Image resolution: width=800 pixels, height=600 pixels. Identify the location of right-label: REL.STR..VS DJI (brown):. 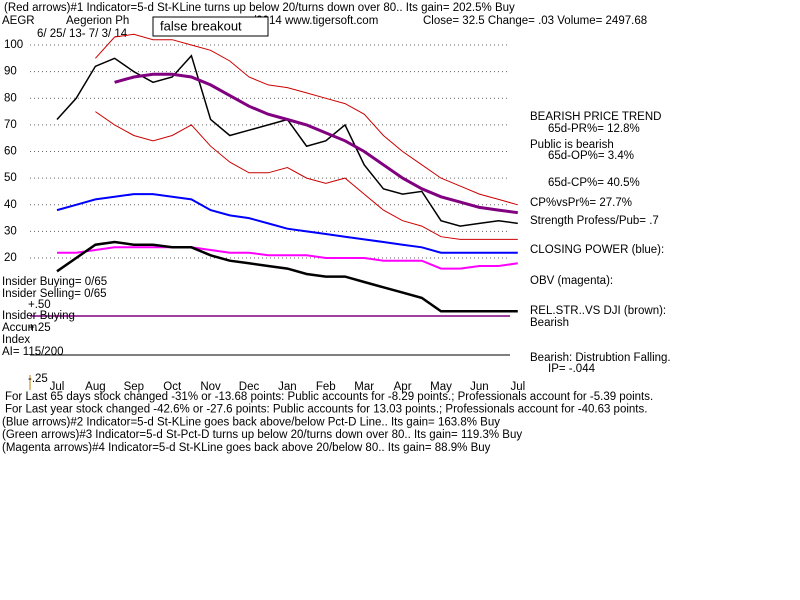
(598, 311).